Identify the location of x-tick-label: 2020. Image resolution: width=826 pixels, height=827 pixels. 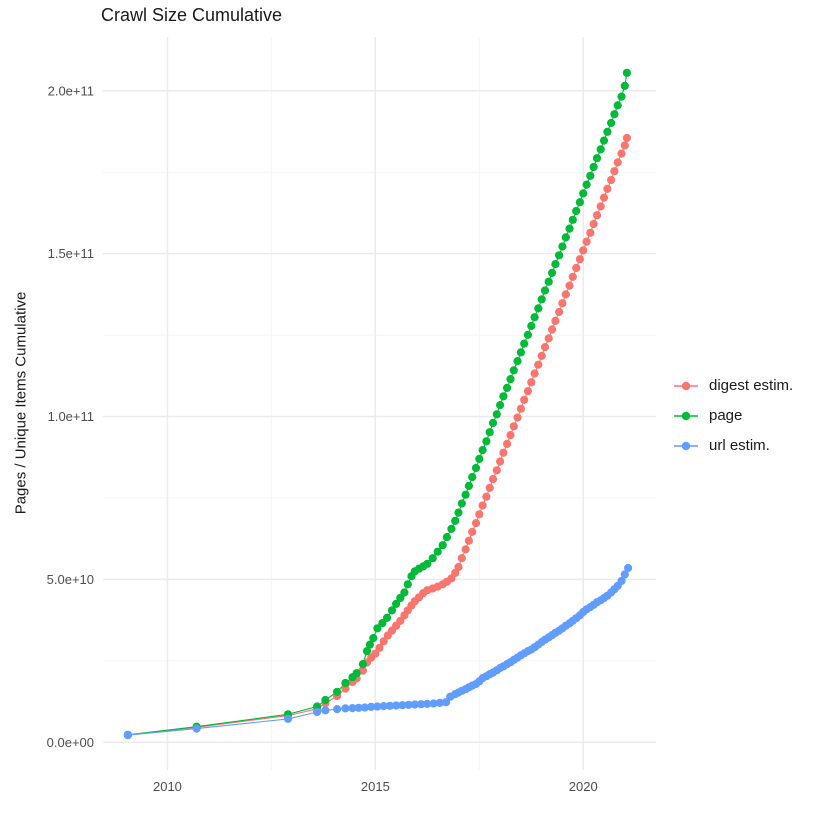
(583, 786).